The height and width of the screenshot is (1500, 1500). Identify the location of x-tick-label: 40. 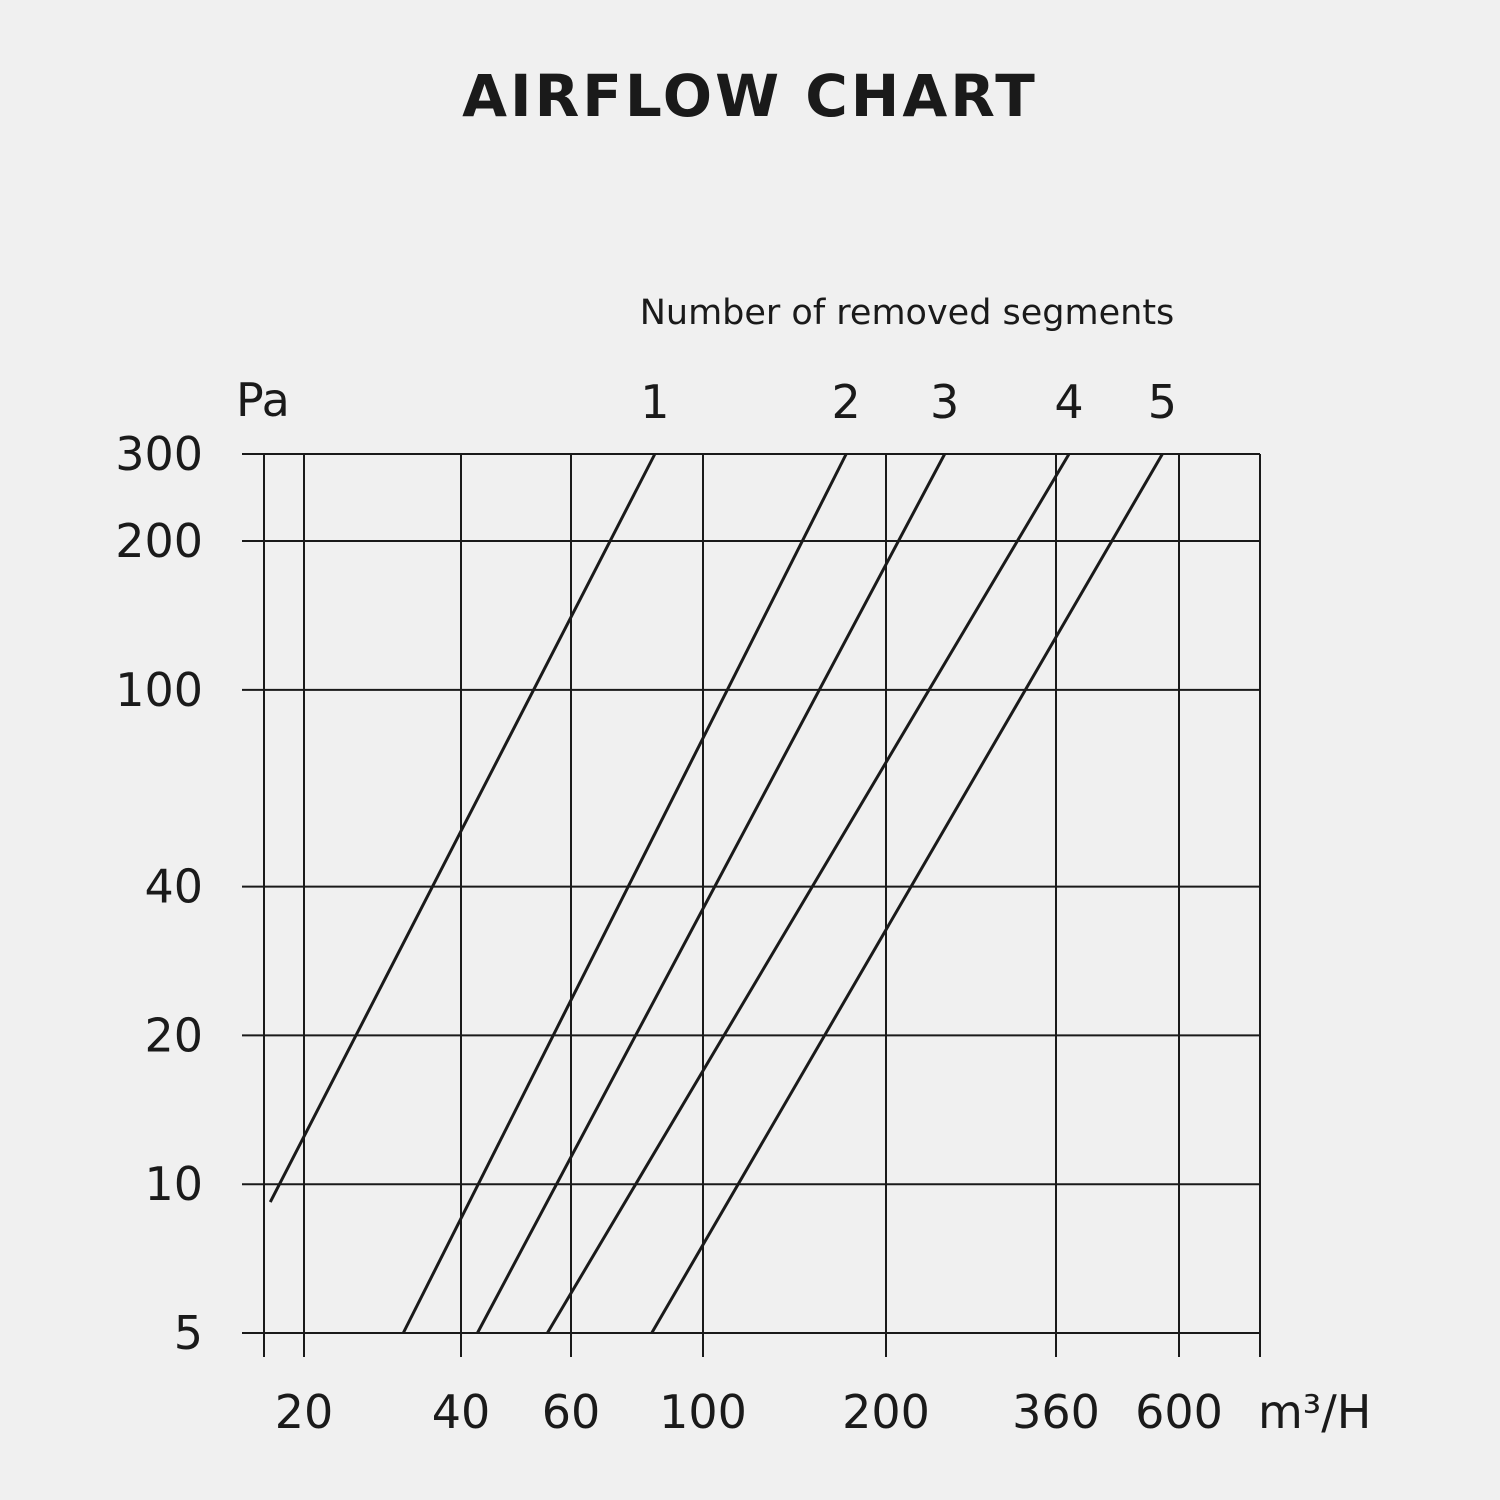
(461, 1412).